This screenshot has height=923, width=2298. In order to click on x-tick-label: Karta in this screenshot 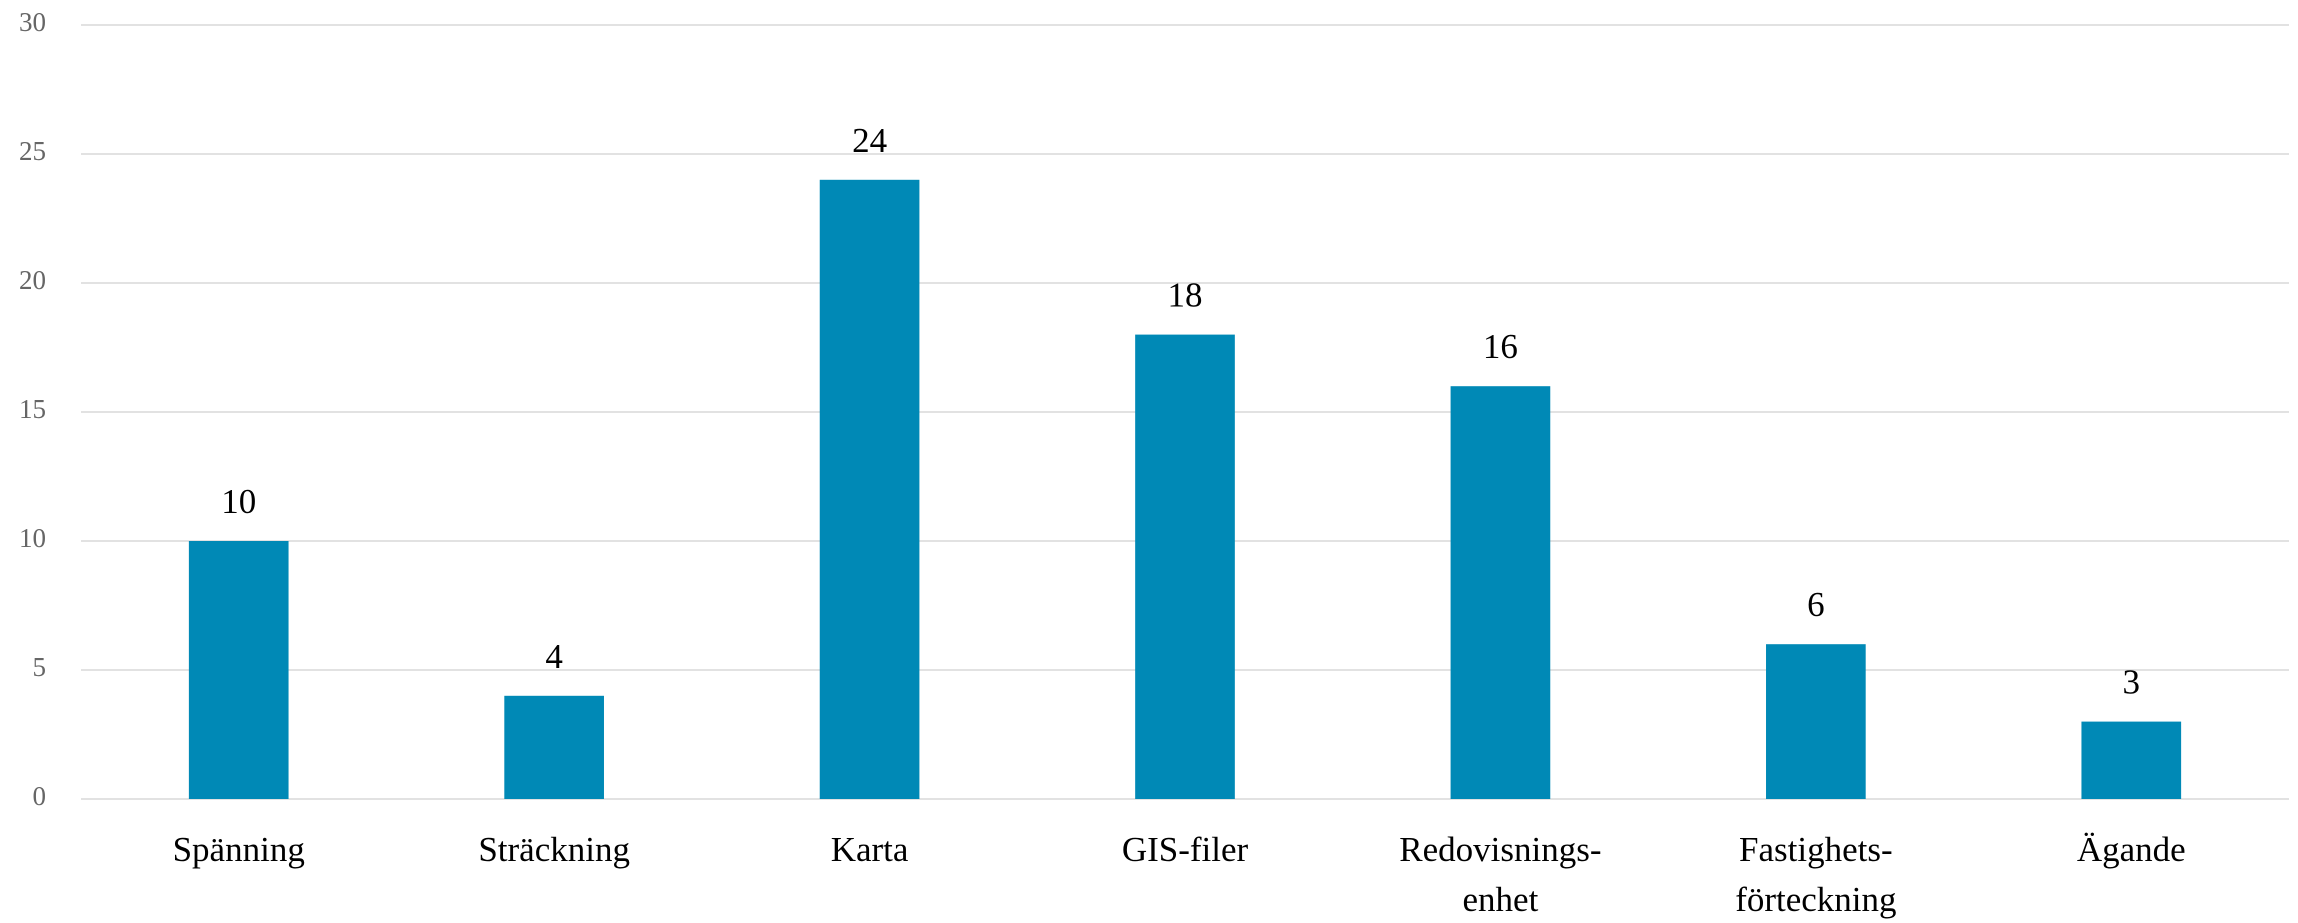, I will do `click(870, 849)`.